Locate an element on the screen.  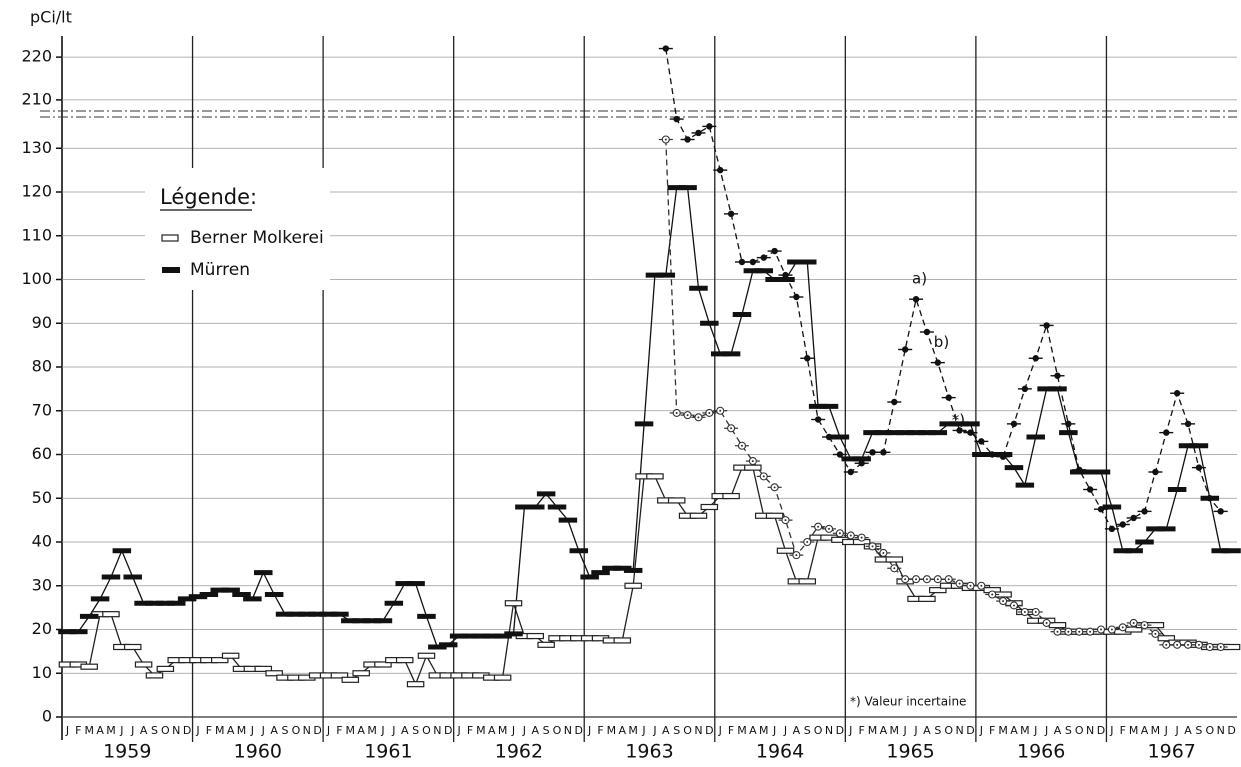
month-label: D is located at coordinates (317, 730).